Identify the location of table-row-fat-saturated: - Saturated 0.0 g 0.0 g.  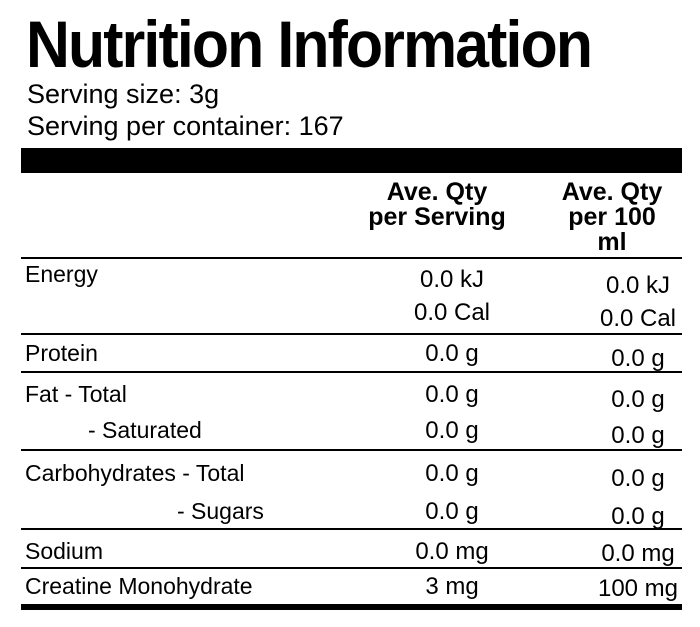
(351, 433).